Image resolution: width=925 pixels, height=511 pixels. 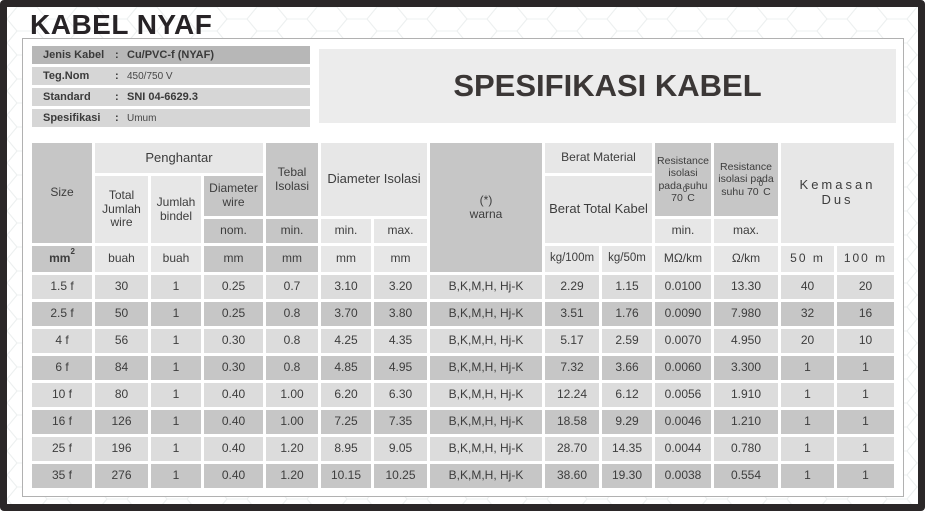 What do you see at coordinates (121, 395) in the screenshot?
I see `cell-total-wire: 80` at bounding box center [121, 395].